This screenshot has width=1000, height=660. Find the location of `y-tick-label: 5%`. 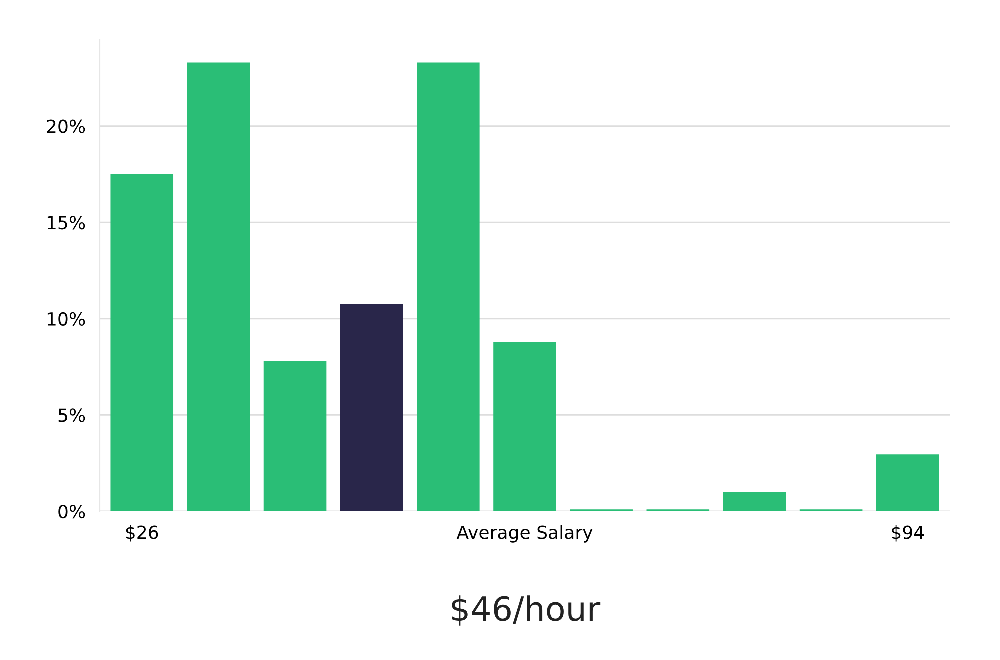

y-tick-label: 5% is located at coordinates (72, 415).